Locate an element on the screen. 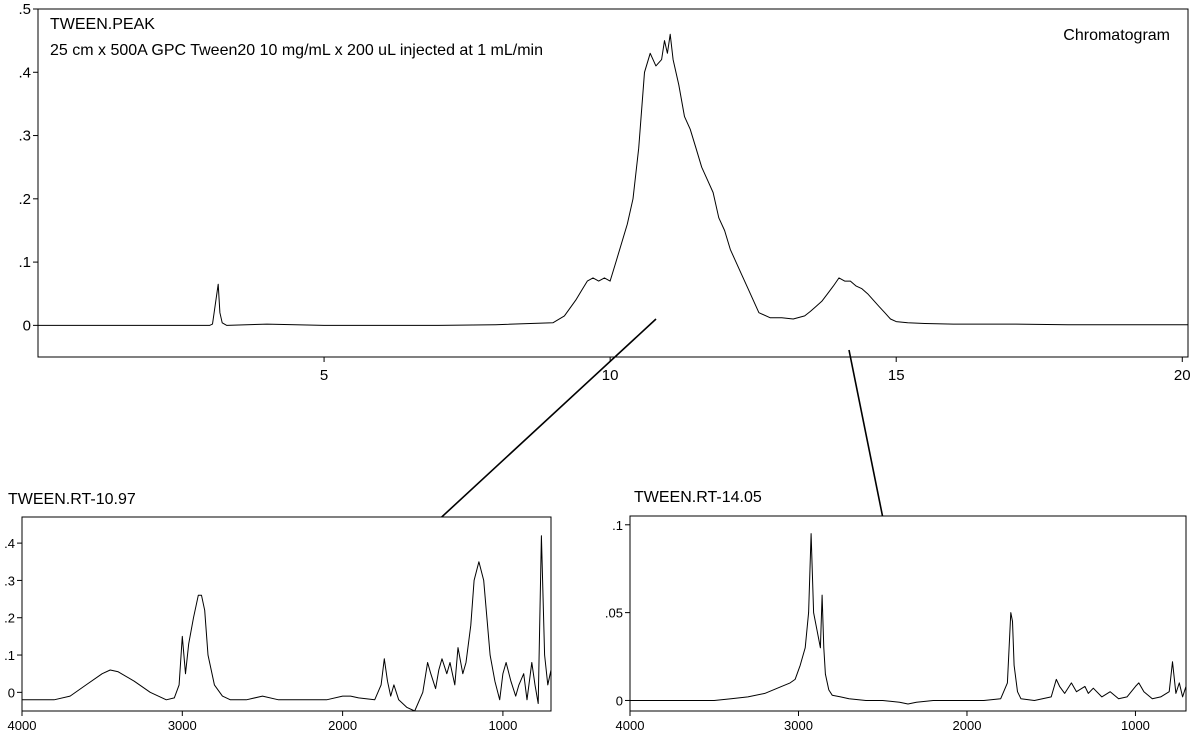 Image resolution: width=1193 pixels, height=738 pixels. spectrum-rt-14-05-x-tick-label: 4000 is located at coordinates (630, 725).